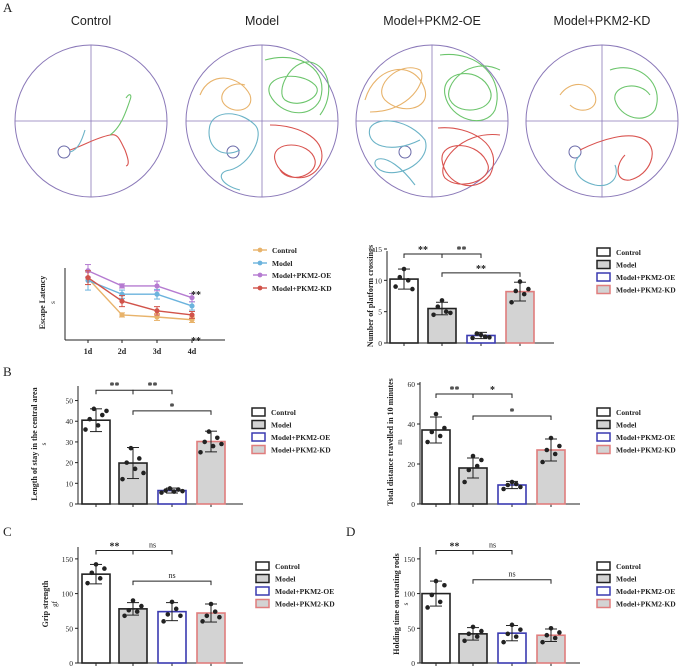 The height and width of the screenshot is (666, 685). I want to click on x-tick-label: 2d, so click(122, 351).